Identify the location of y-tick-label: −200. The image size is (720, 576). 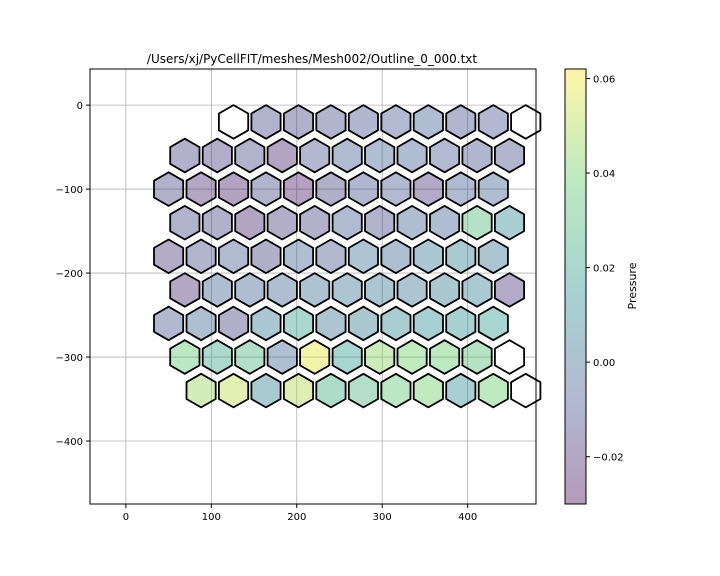
(69, 274).